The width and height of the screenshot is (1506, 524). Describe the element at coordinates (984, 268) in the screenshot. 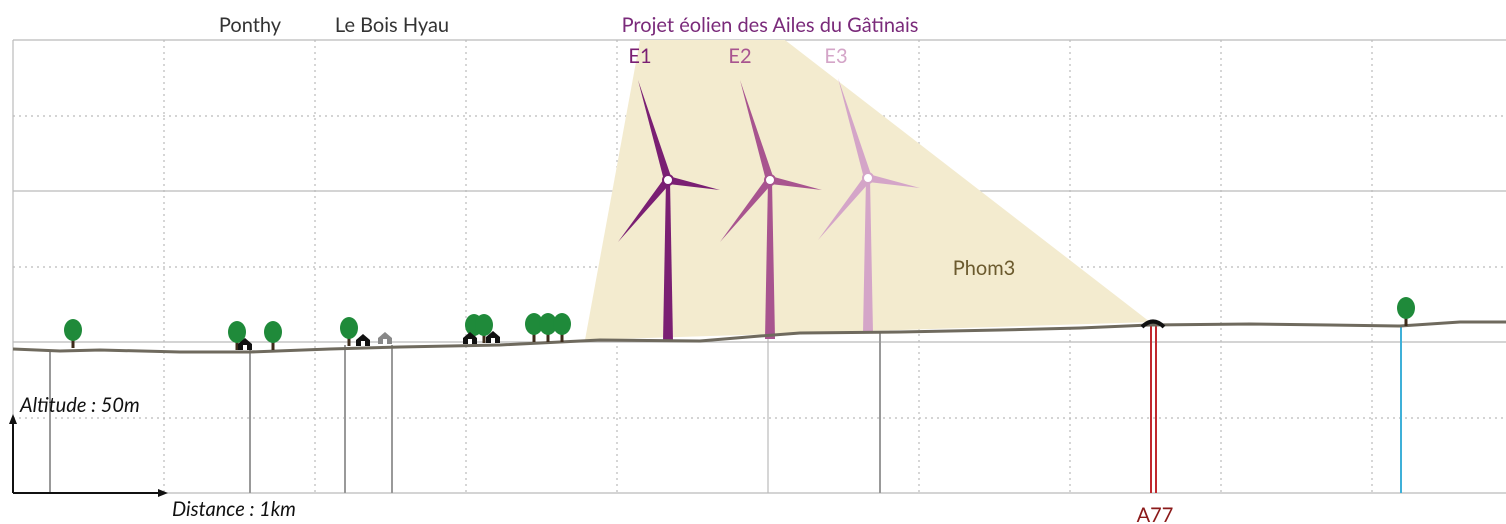

I see `viewpoint-label: Phom3` at that location.